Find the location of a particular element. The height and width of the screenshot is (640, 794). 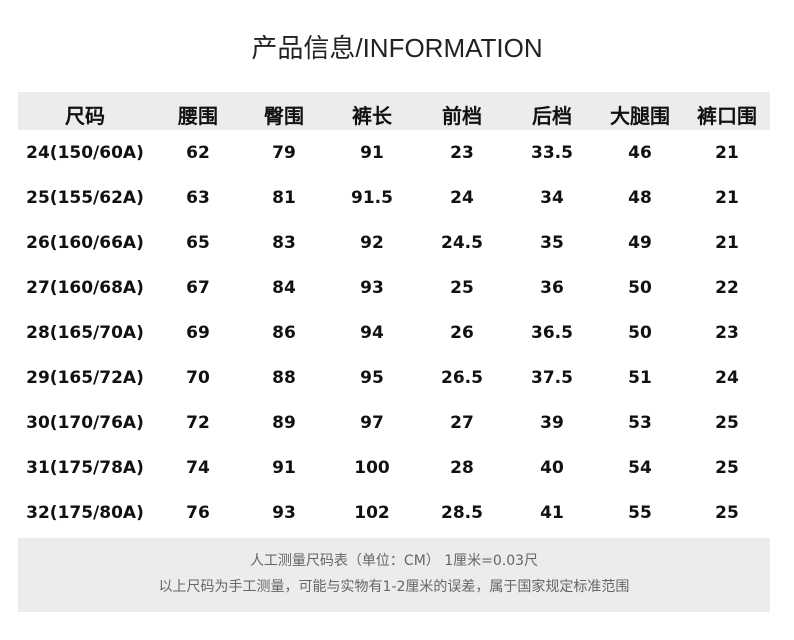

table-cell: 88 is located at coordinates (284, 378).